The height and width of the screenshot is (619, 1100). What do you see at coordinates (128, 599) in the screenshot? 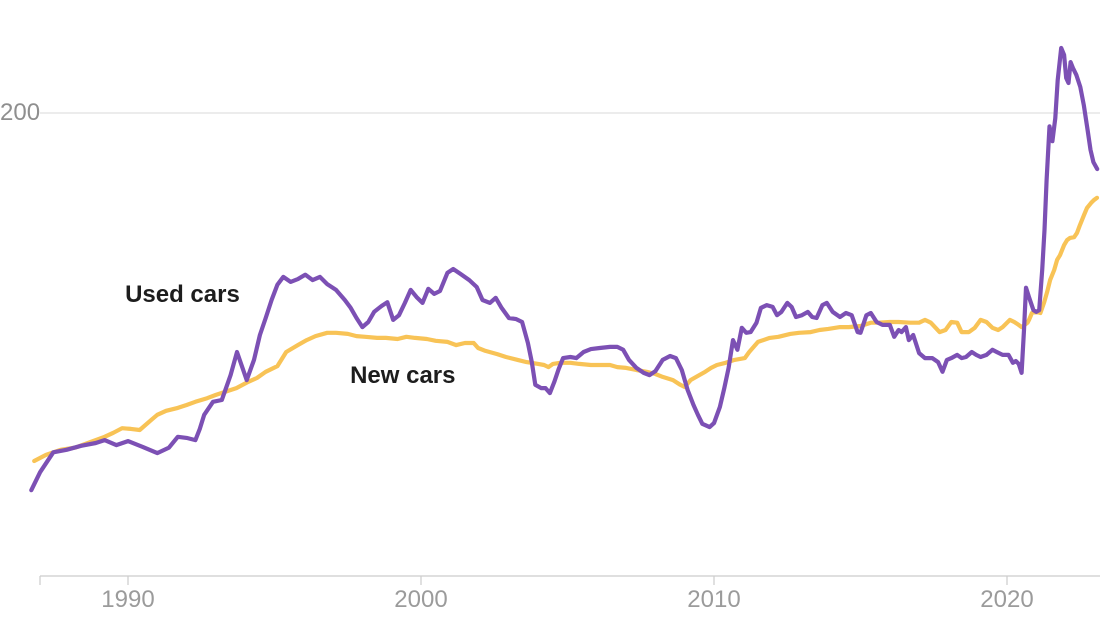
I see `x-tick-label-1990: 1990` at bounding box center [128, 599].